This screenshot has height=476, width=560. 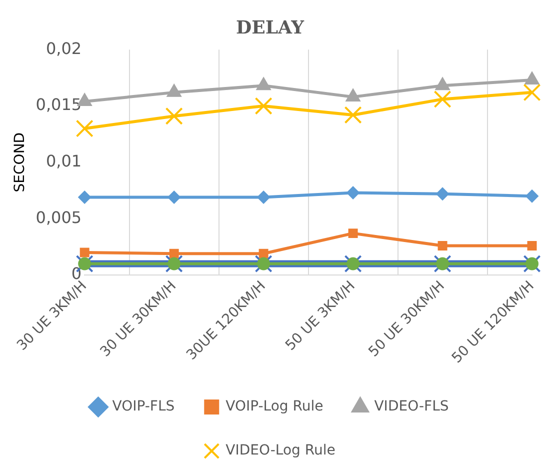 What do you see at coordinates (271, 27) in the screenshot?
I see `chart-title: DELAY` at bounding box center [271, 27].